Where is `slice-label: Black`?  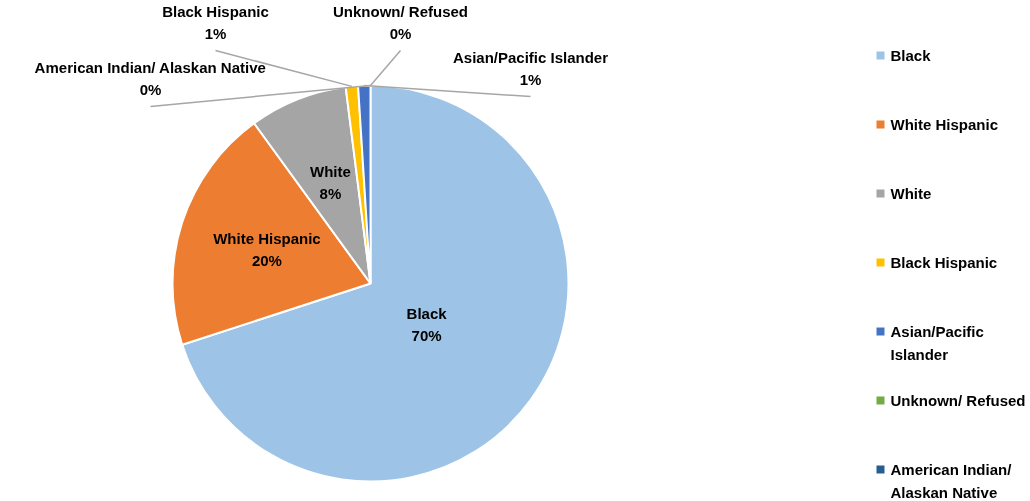 slice-label: Black is located at coordinates (427, 313).